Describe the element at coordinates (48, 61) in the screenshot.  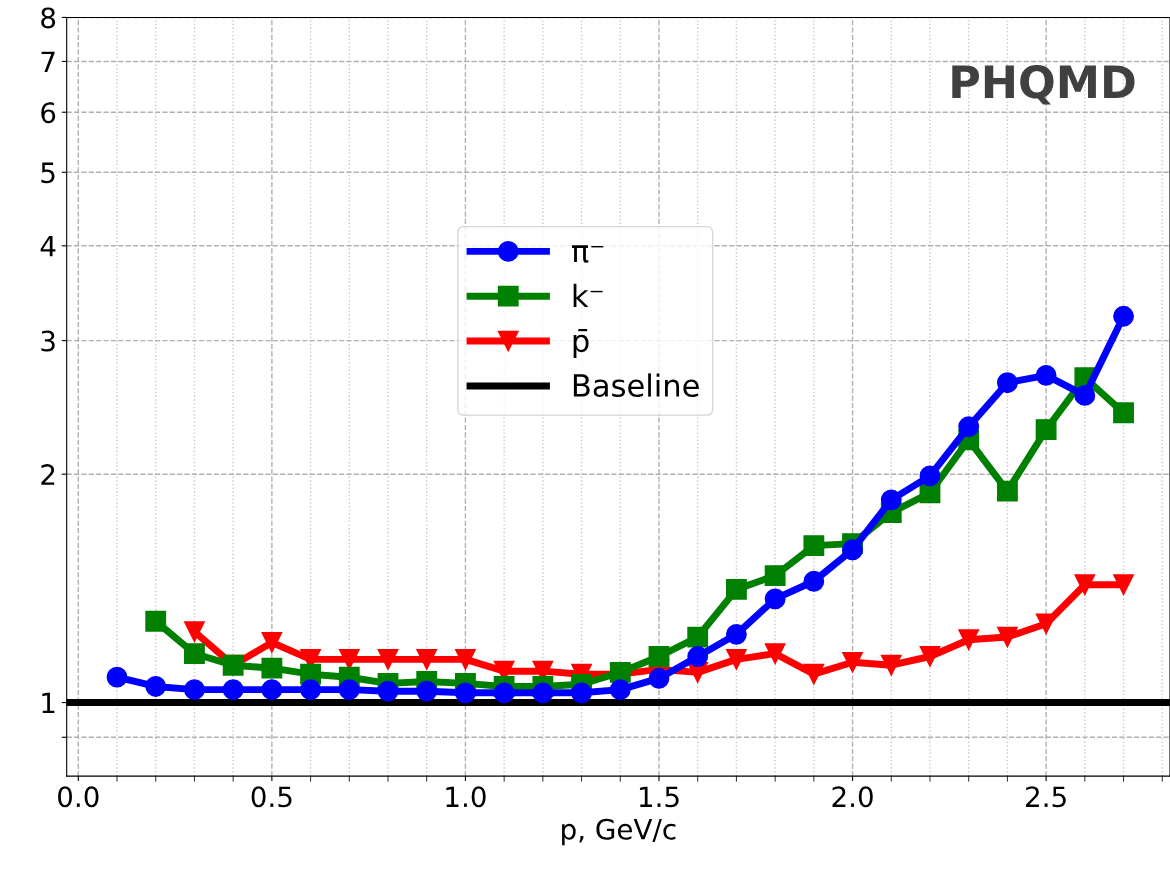
I see `y-tick-label: 7` at that location.